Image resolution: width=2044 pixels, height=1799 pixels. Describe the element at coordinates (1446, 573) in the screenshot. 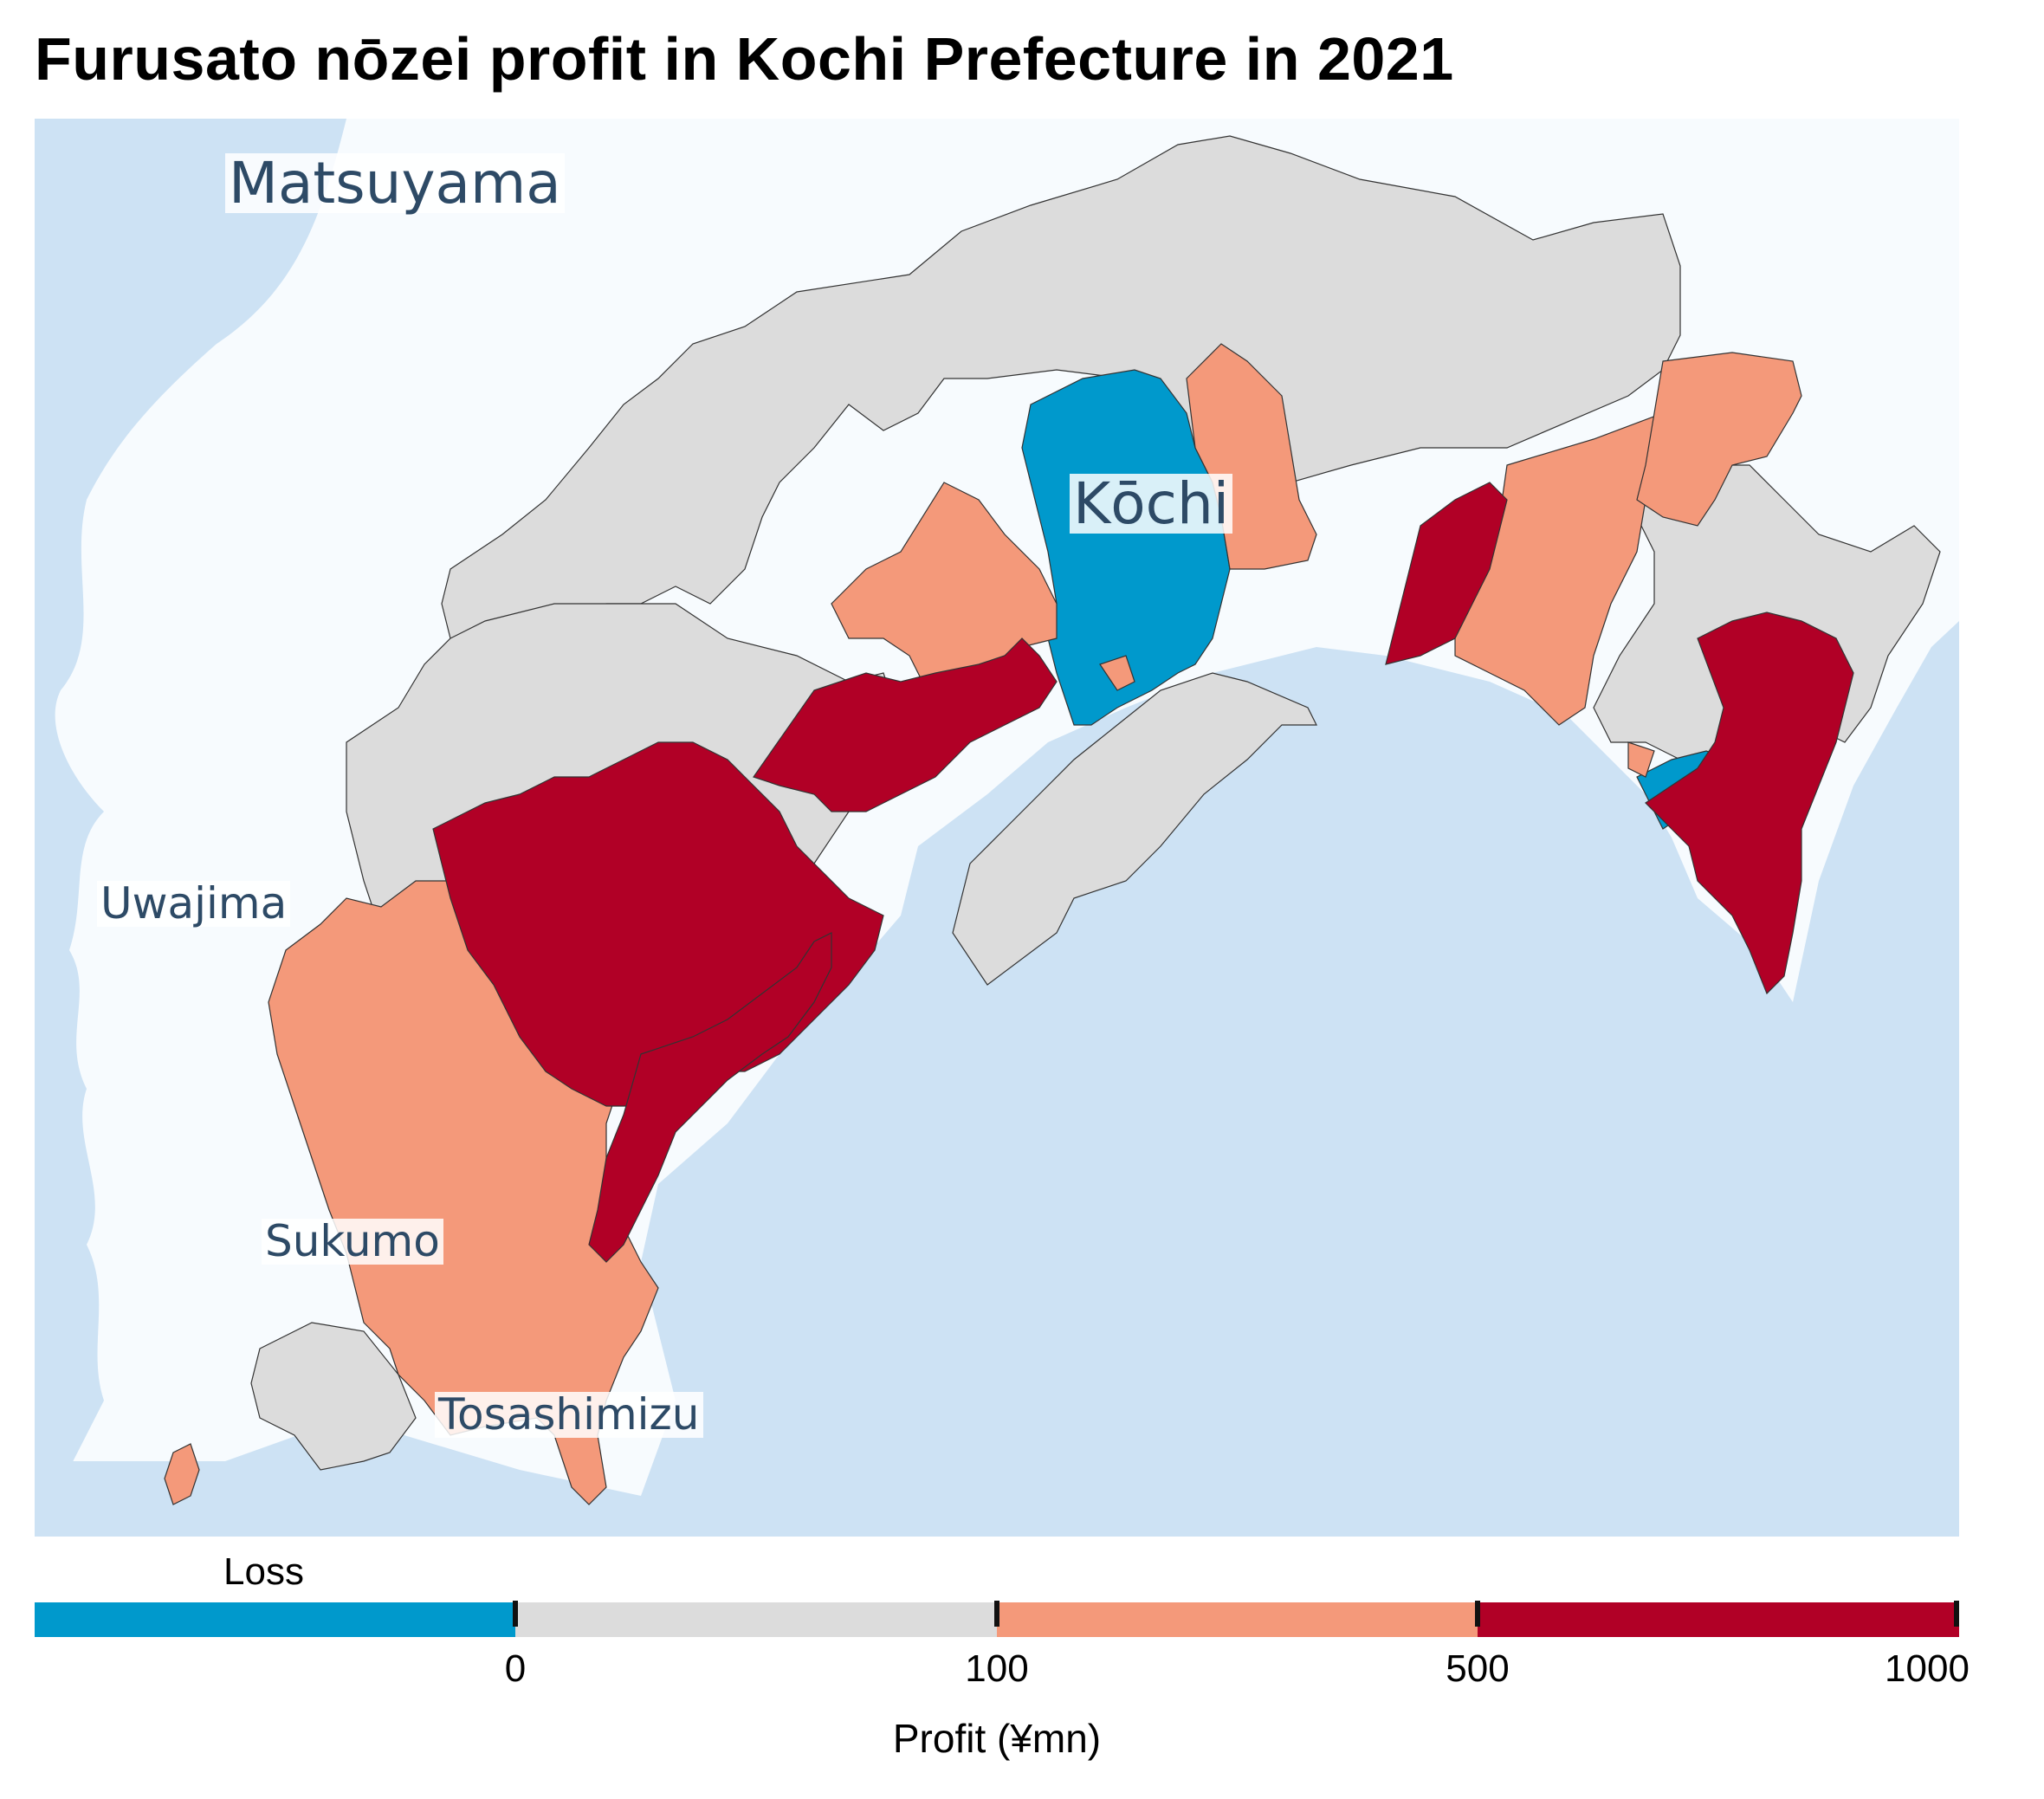

I see `region-red-east-coast` at that location.